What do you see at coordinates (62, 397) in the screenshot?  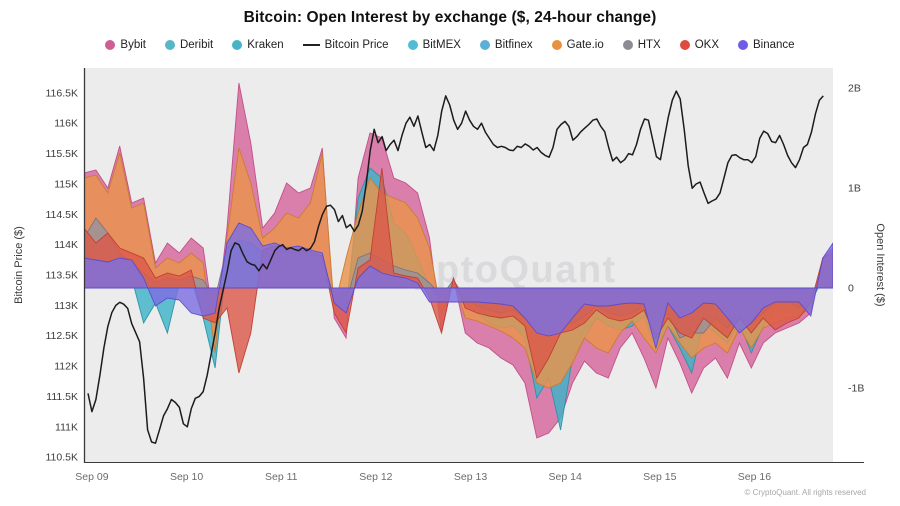 I see `left-tick-label: 111.5K` at bounding box center [62, 397].